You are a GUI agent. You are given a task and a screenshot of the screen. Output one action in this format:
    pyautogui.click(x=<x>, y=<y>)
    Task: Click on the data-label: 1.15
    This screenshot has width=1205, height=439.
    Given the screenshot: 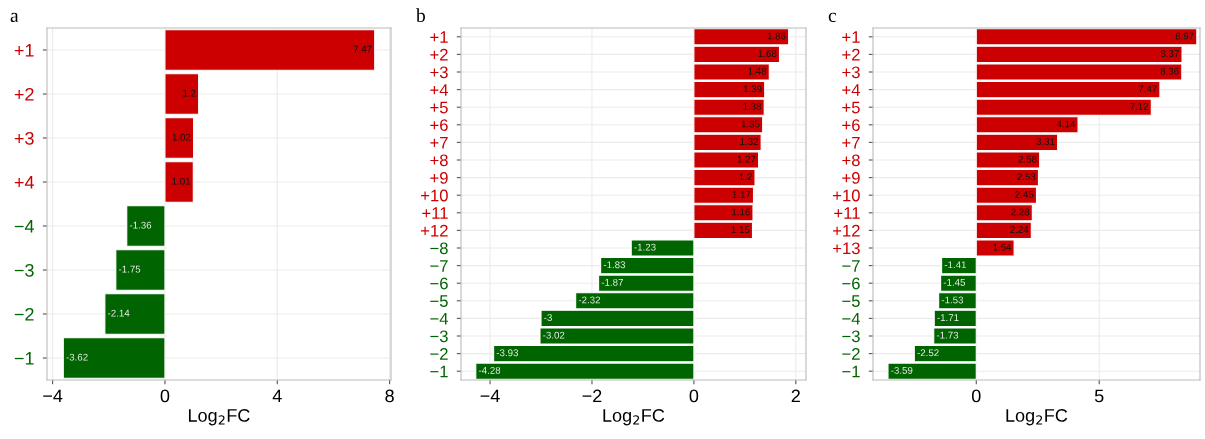 What is the action you would take?
    pyautogui.click(x=740, y=230)
    